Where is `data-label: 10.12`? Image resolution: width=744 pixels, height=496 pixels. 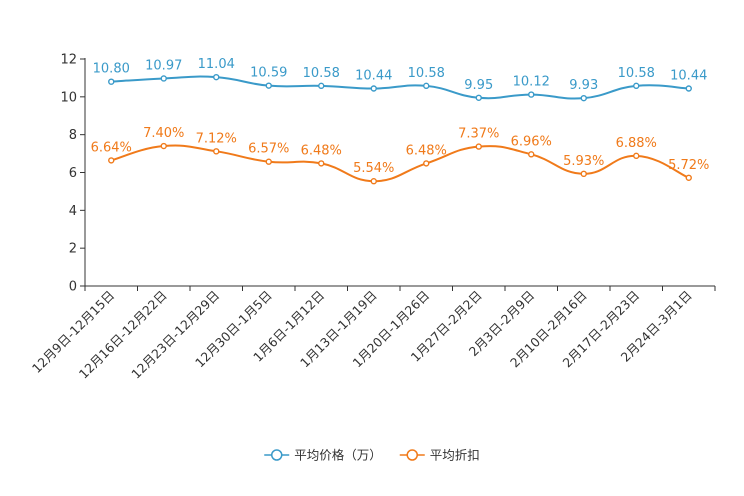 data-label: 10.12 is located at coordinates (531, 82).